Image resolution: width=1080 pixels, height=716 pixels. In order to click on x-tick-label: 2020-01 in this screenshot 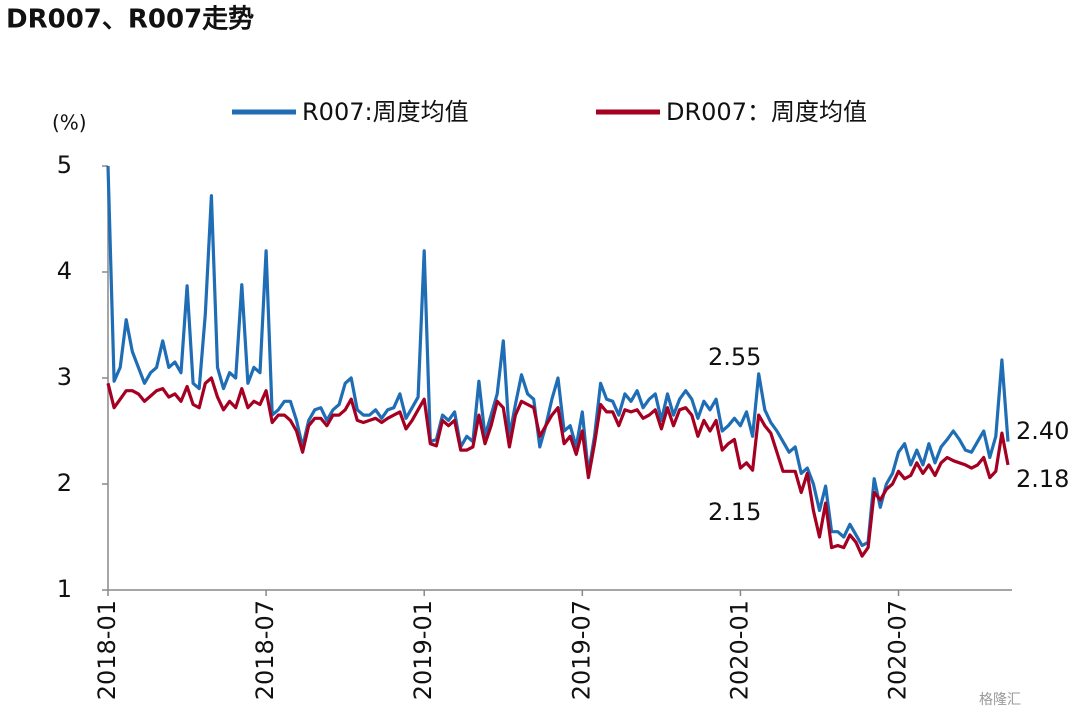, I will do `click(739, 650)`.